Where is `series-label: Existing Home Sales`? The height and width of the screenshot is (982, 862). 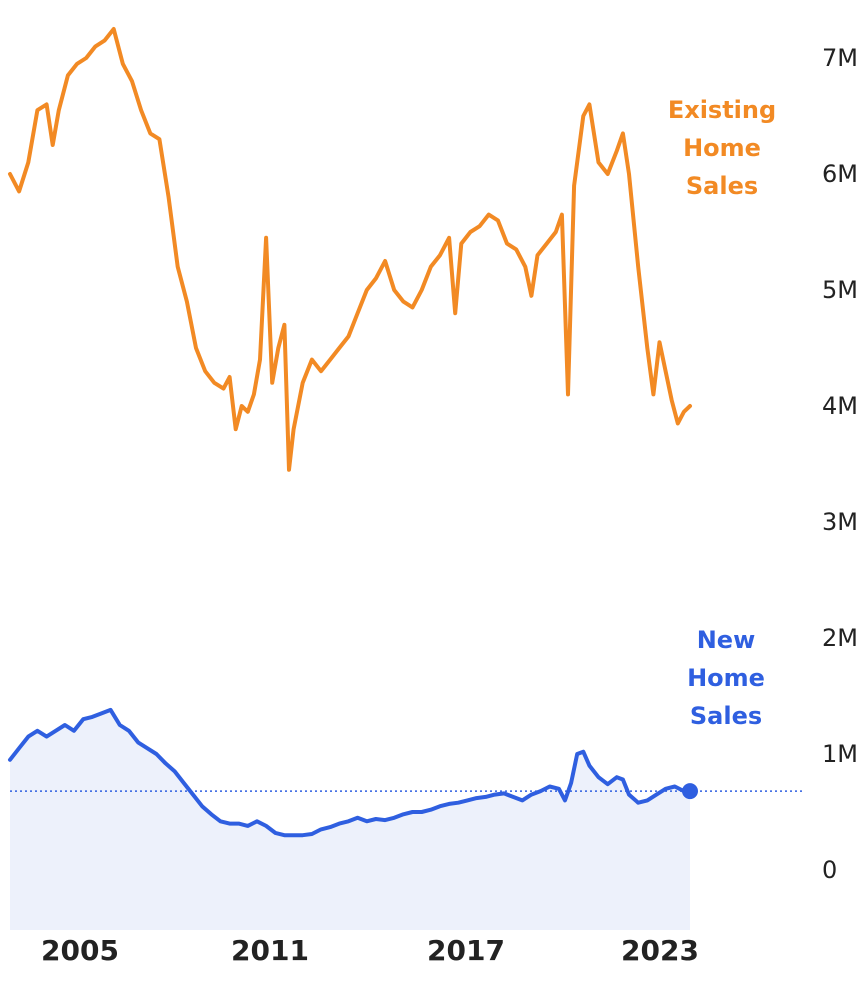 series-label: Existing Home Sales is located at coordinates (722, 148).